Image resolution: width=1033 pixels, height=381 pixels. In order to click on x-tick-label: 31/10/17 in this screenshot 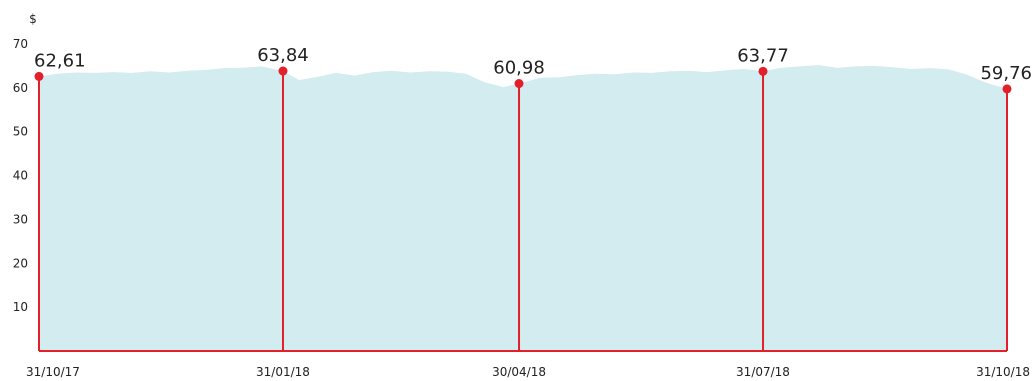, I will do `click(53, 372)`.